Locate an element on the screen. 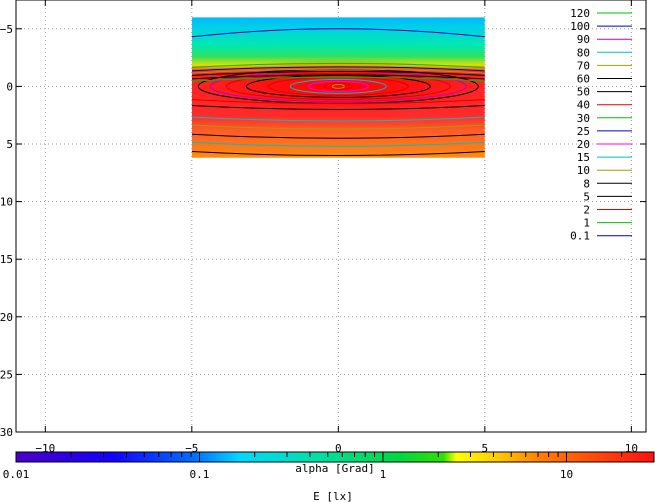 The width and height of the screenshot is (655, 502). colorbar-label: E [lx] is located at coordinates (333, 496).